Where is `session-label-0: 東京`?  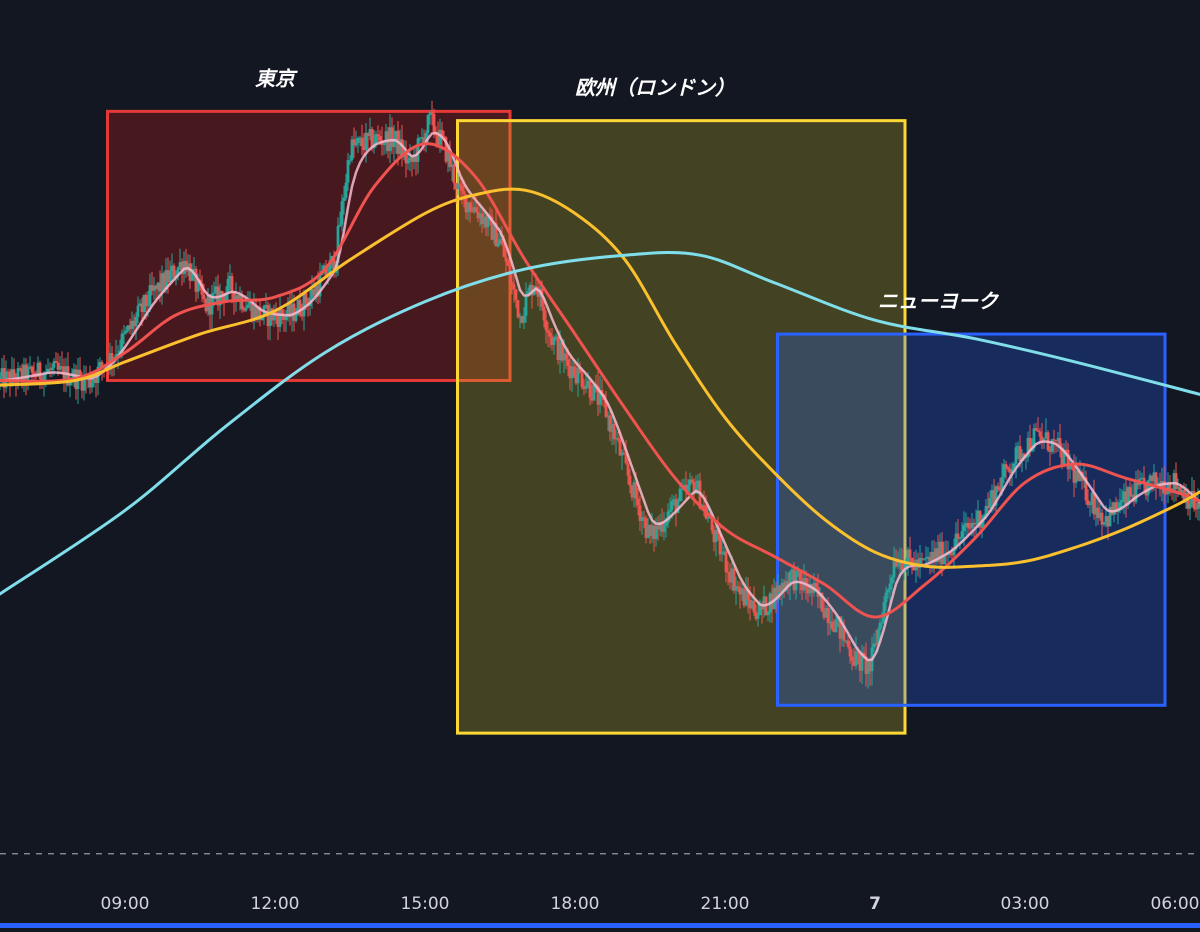 session-label-0: 東京 is located at coordinates (276, 78).